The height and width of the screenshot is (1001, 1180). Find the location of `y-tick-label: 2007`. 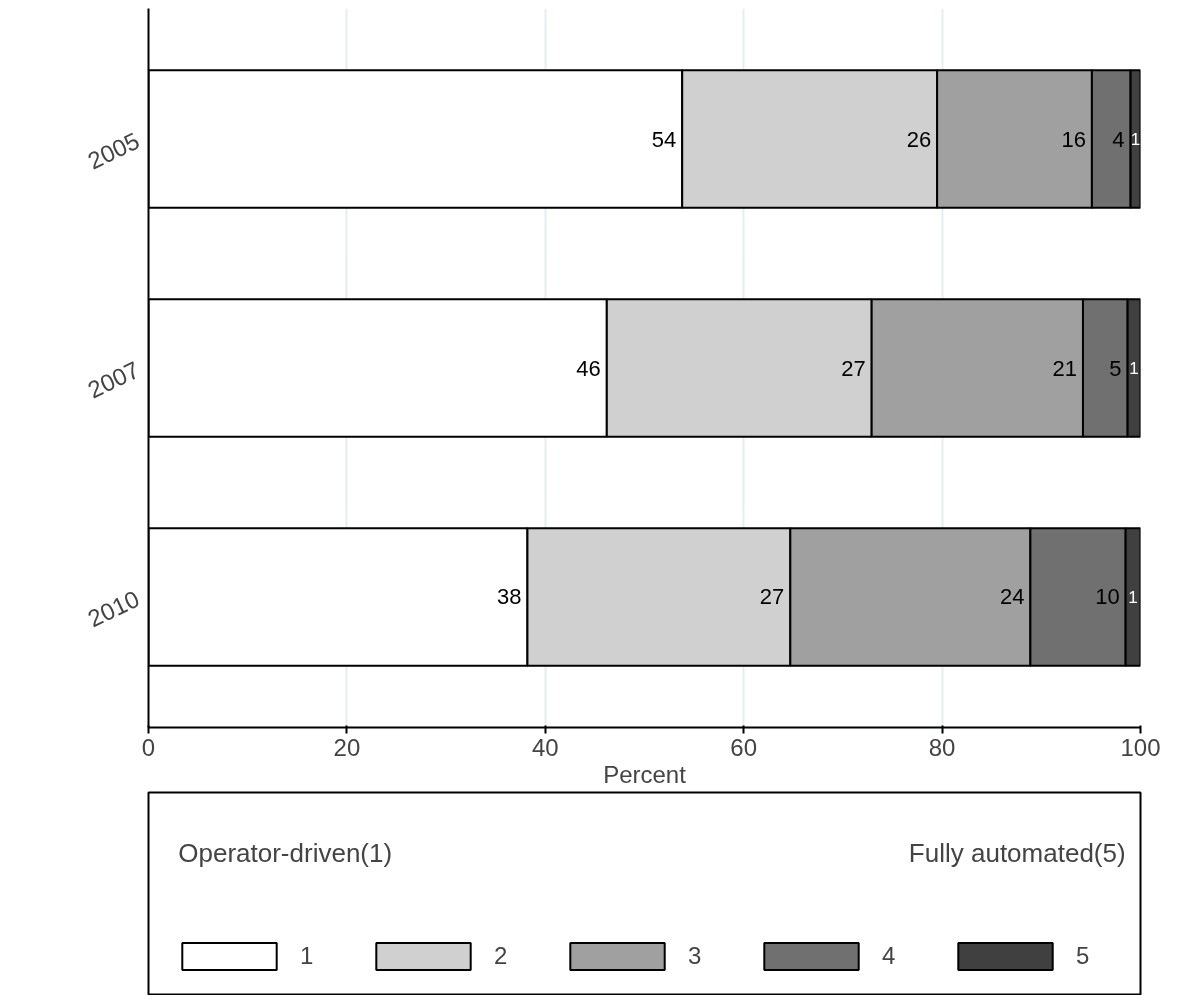

y-tick-label: 2007 is located at coordinates (113, 379).